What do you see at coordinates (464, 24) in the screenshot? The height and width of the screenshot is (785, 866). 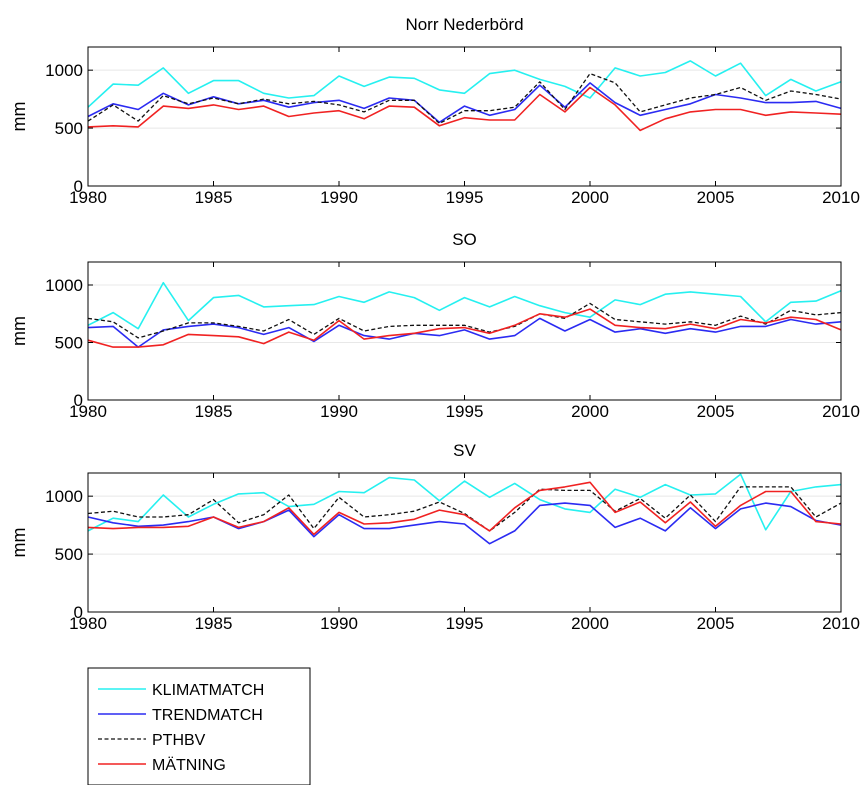 I see `chart-title: Norr Nederbörd` at bounding box center [464, 24].